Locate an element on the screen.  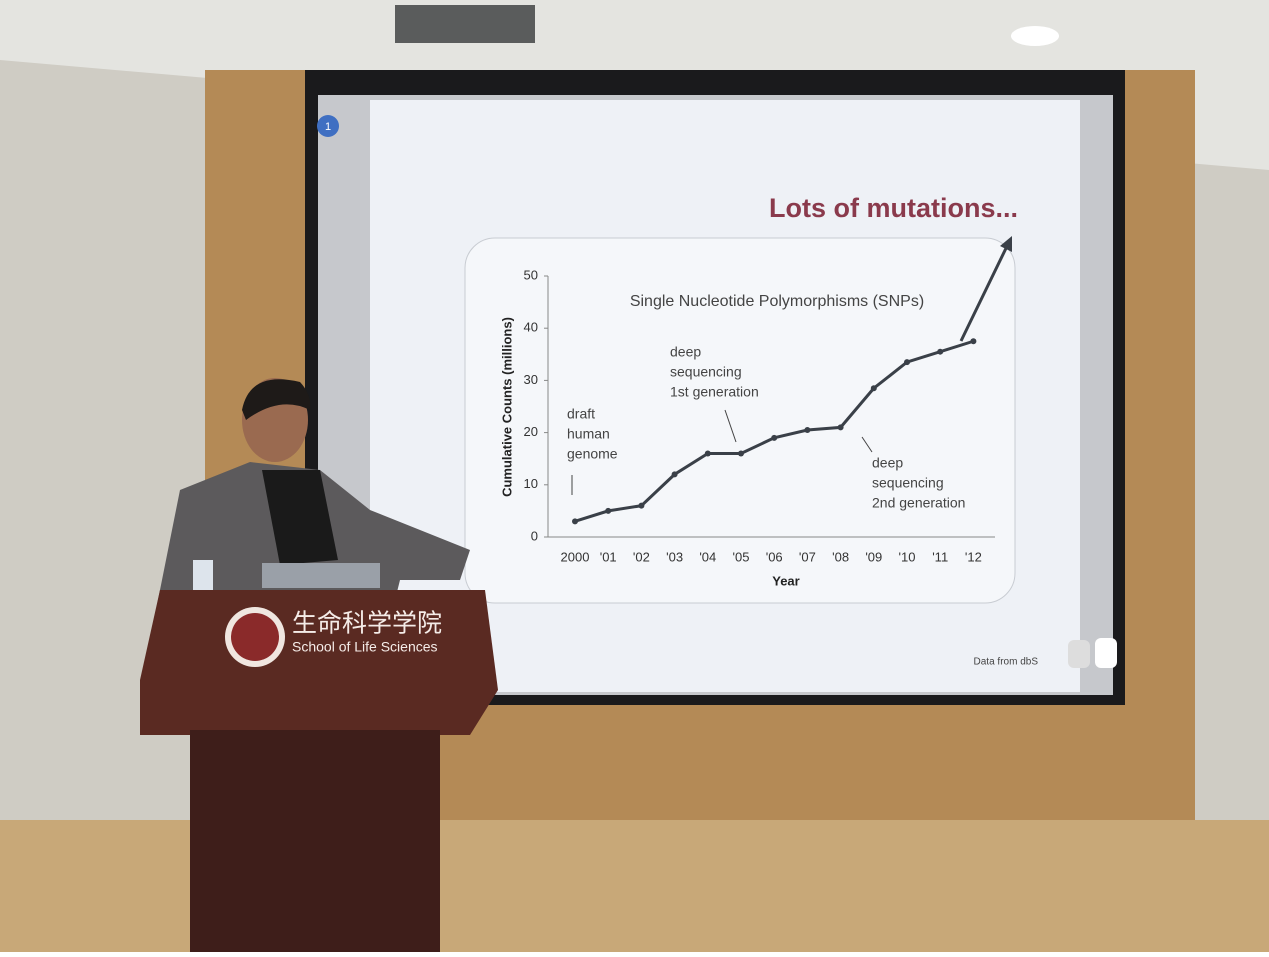
x-tick-label: '10 is located at coordinates (907, 556).